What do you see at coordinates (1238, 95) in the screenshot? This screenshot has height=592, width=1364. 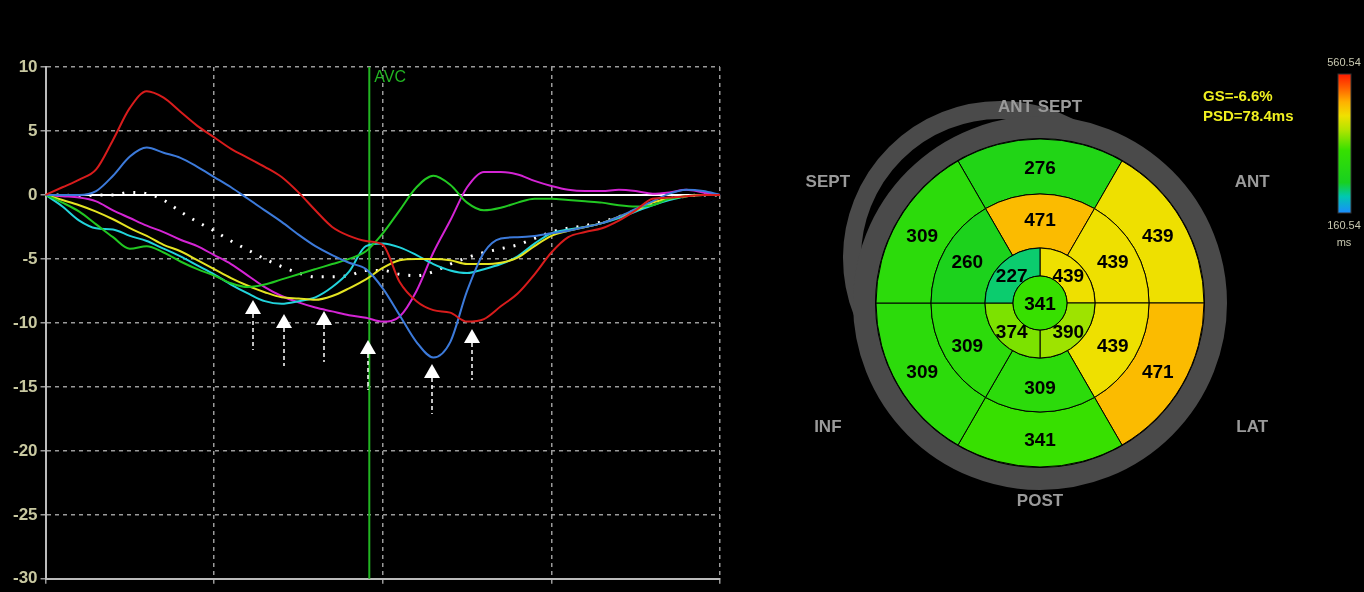 I see `text: GS=-6.6%` at bounding box center [1238, 95].